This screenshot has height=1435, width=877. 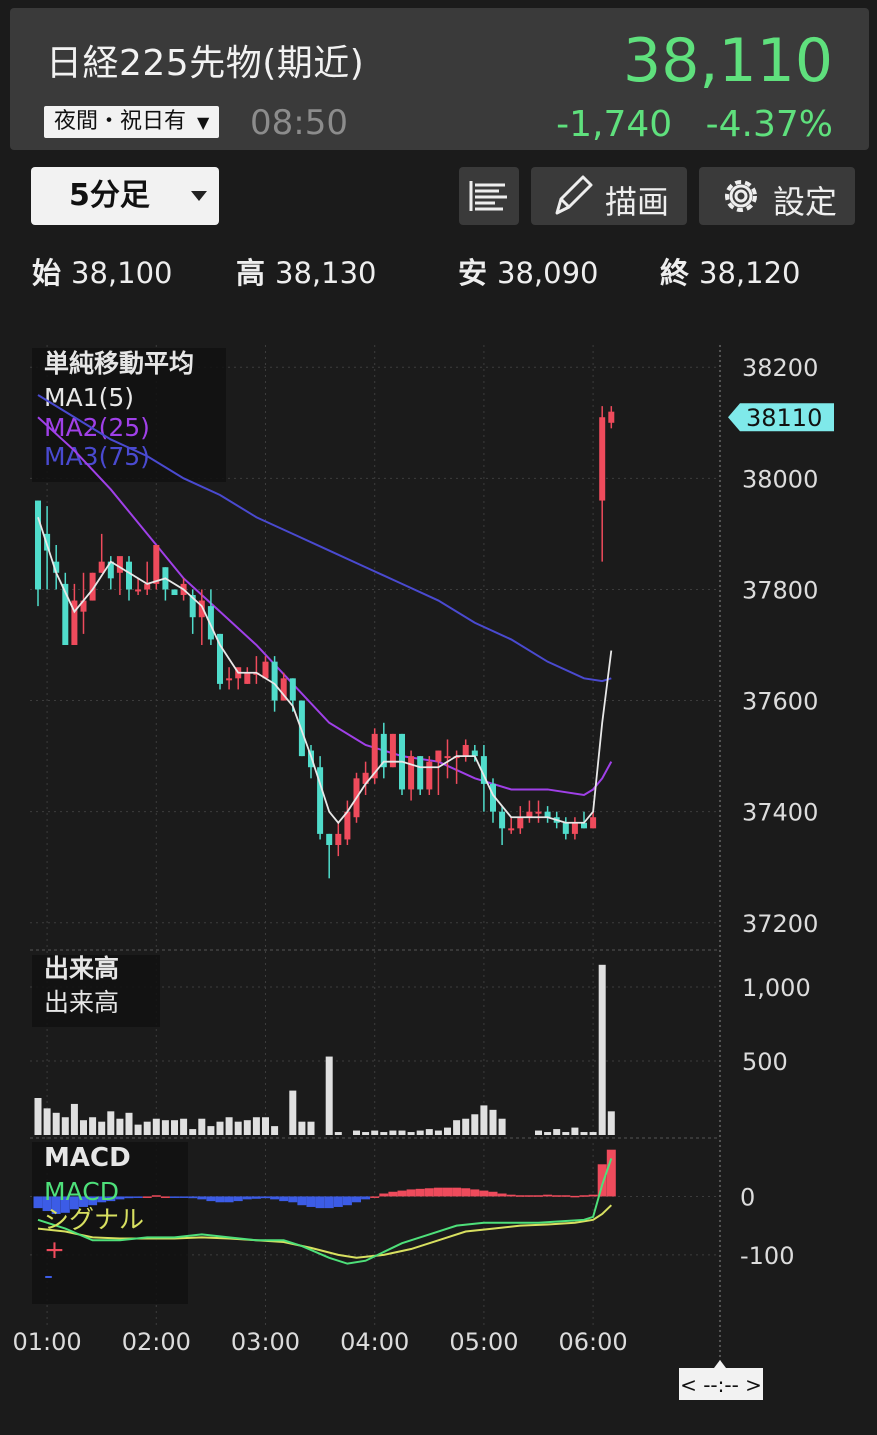 I want to click on settings-label: 設定, so click(x=805, y=202).